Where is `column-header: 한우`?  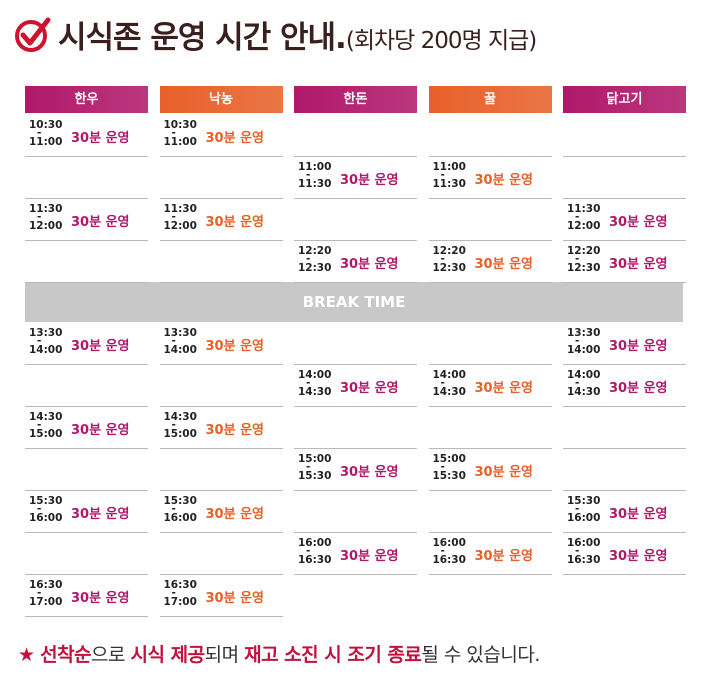
column-header: 한우 is located at coordinates (86, 99).